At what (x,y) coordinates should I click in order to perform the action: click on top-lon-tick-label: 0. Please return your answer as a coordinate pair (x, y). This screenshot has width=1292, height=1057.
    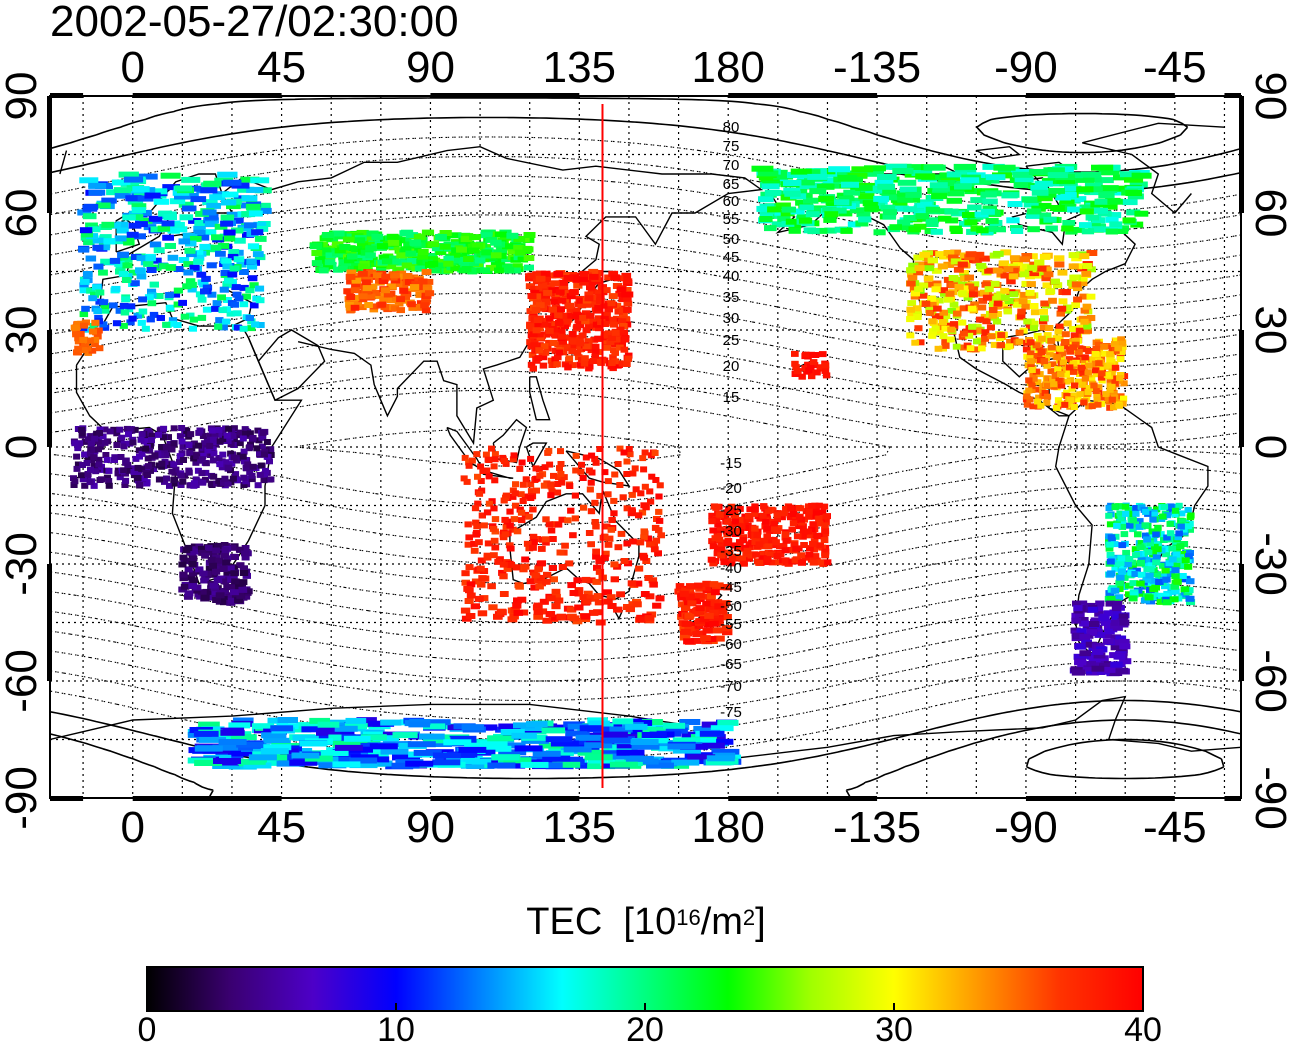
    Looking at the image, I should click on (132, 67).